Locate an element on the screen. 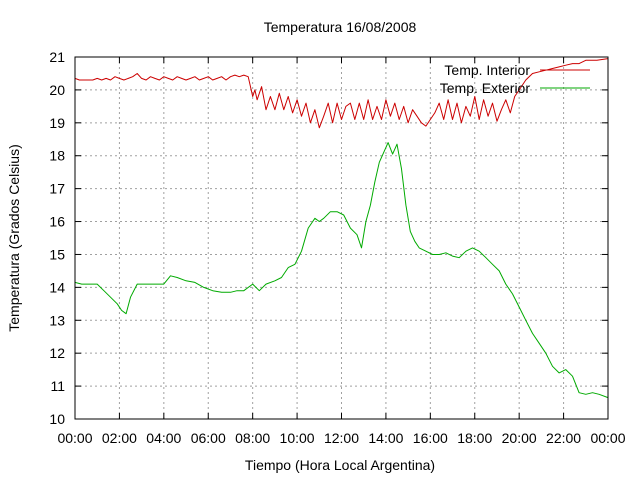  x-tick-label: 04:00 is located at coordinates (163, 438).